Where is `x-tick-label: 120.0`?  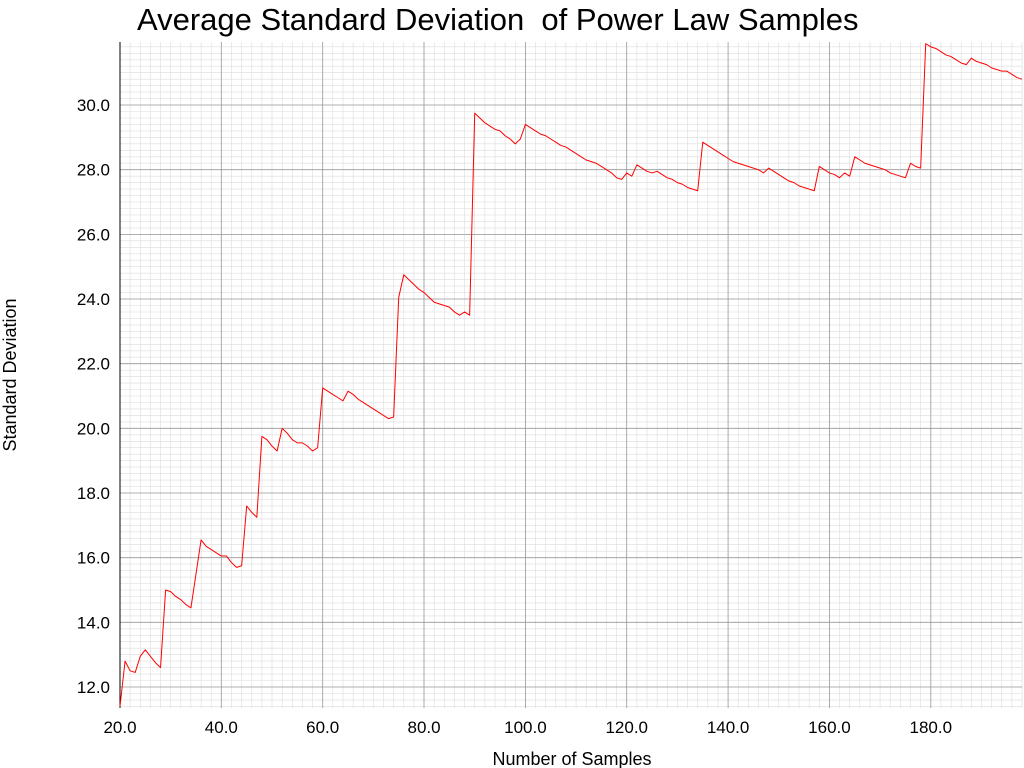 x-tick-label: 120.0 is located at coordinates (626, 727).